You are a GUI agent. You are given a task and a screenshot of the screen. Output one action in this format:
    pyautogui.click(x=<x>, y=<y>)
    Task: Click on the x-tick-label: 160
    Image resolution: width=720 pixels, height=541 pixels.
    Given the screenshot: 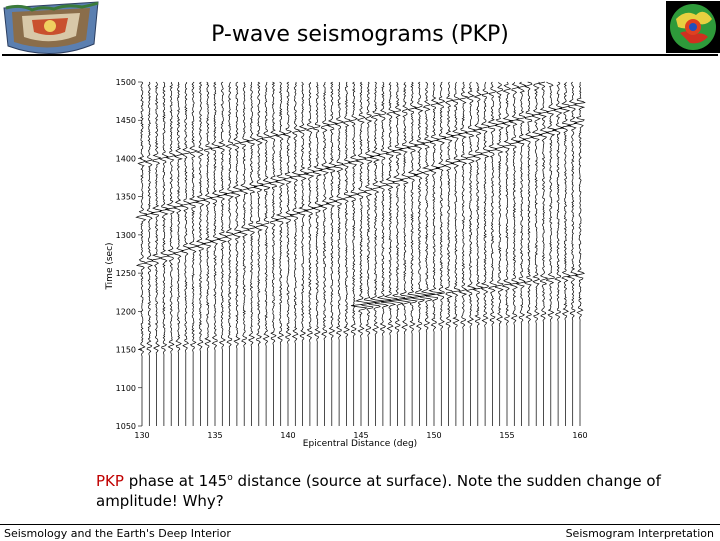 What is the action you would take?
    pyautogui.click(x=579, y=435)
    